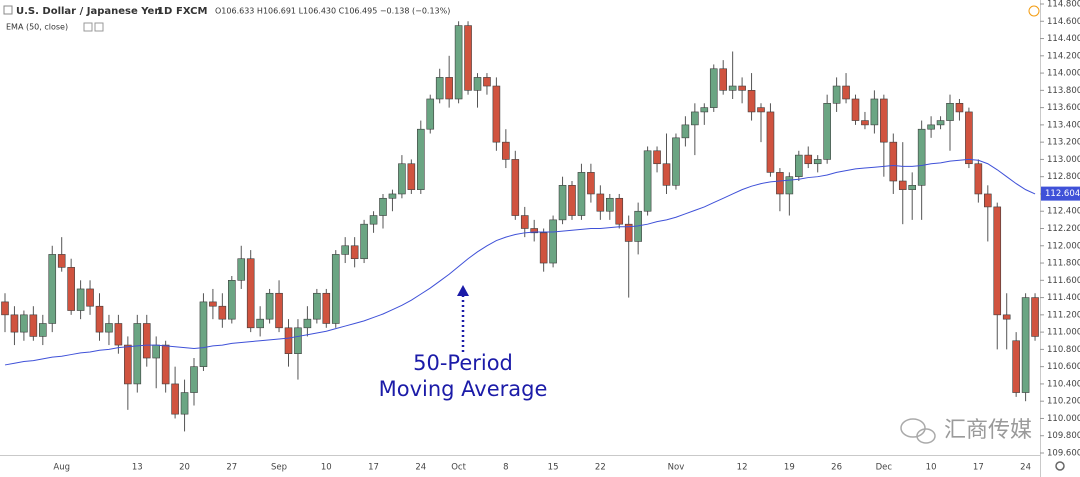 Image resolution: width=1080 pixels, height=477 pixels. Describe the element at coordinates (137, 468) in the screenshot. I see `x-tick-label: 13` at that location.